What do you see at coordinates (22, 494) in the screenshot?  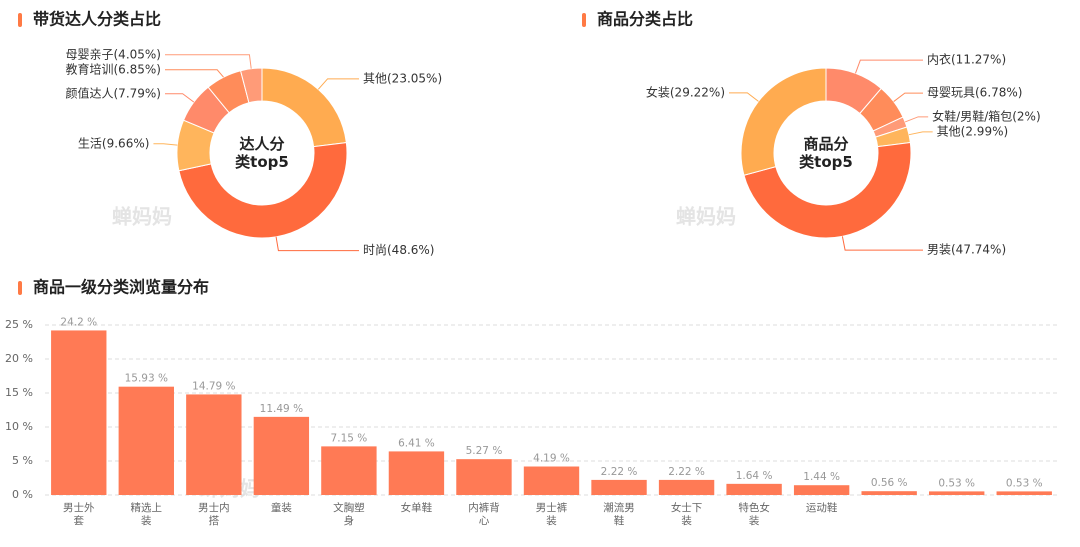 I see `y-tick-label: 0 %` at bounding box center [22, 494].